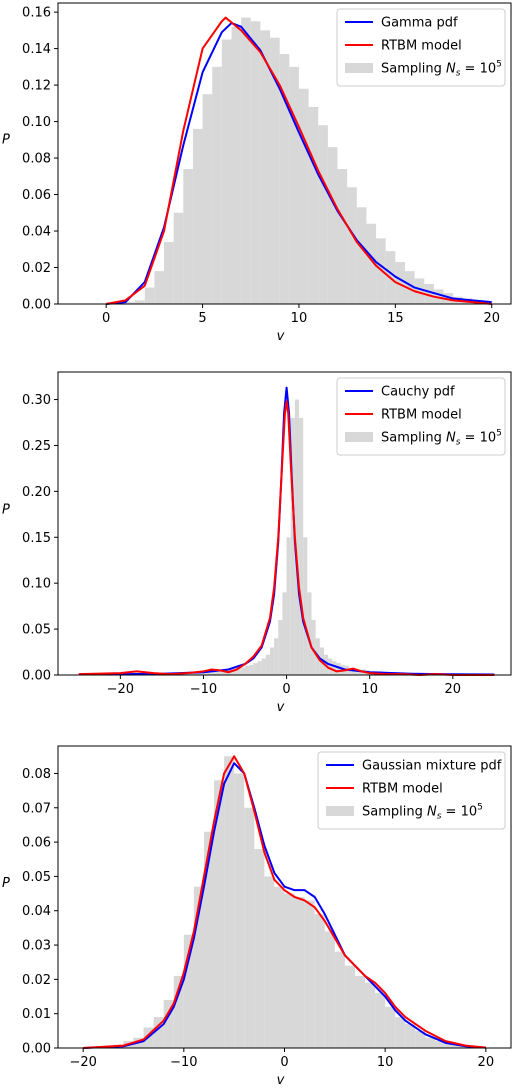  What do you see at coordinates (36, 268) in the screenshot?
I see `y-tick-label: 0.02` at bounding box center [36, 268].